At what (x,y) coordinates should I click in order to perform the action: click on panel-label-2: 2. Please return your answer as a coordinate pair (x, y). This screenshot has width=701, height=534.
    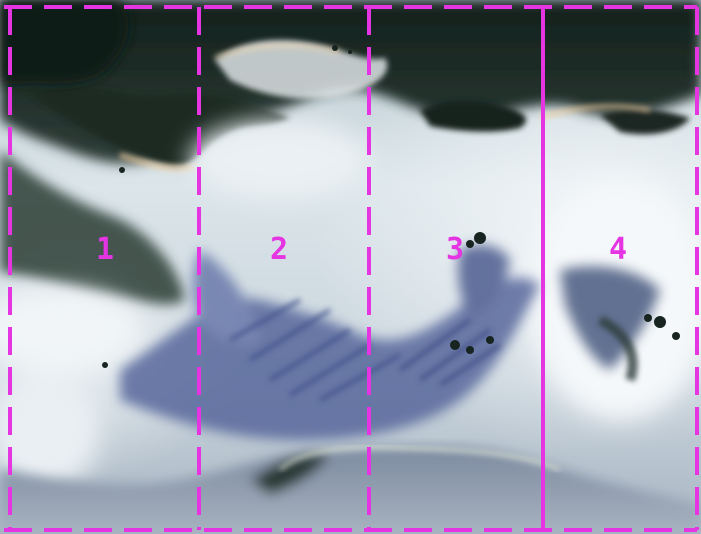
    Looking at the image, I should click on (279, 249).